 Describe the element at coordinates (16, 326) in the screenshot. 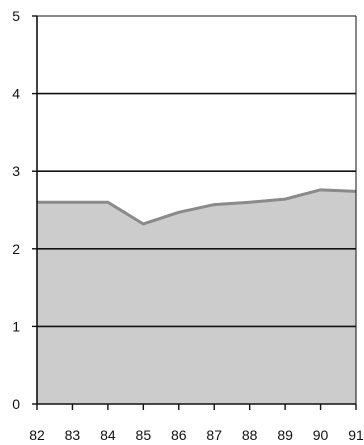

I see `y-tick-label-1: 1` at that location.